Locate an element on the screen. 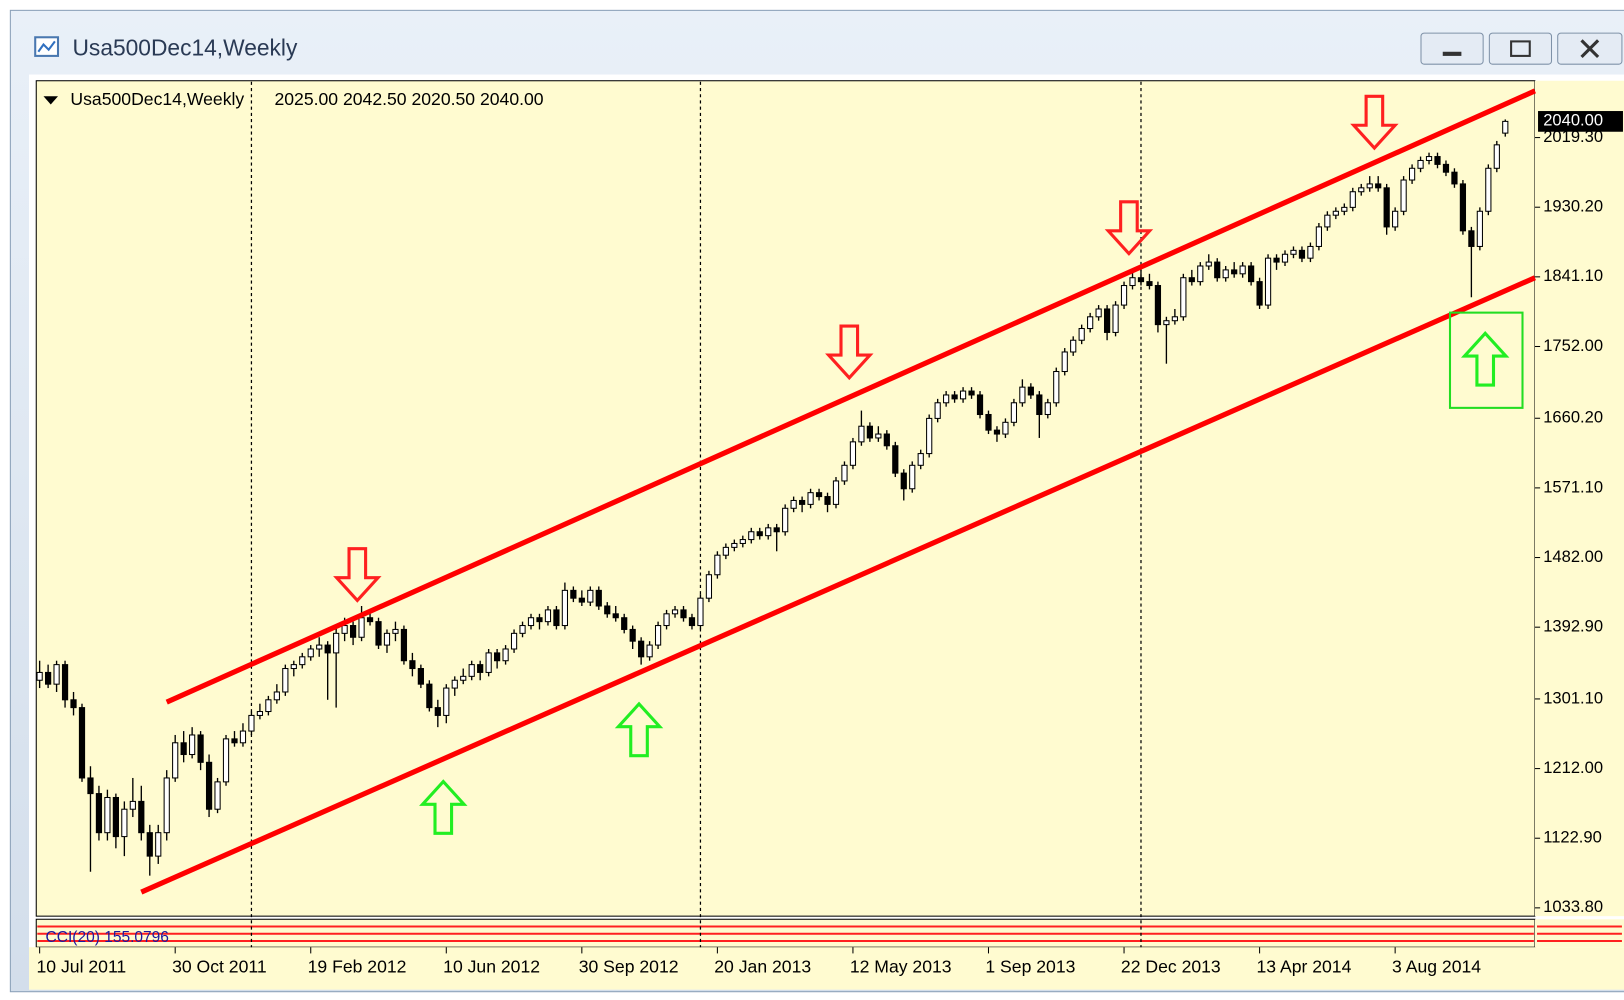  indicator-label: CCI(20) 155.0796 is located at coordinates (107, 937).